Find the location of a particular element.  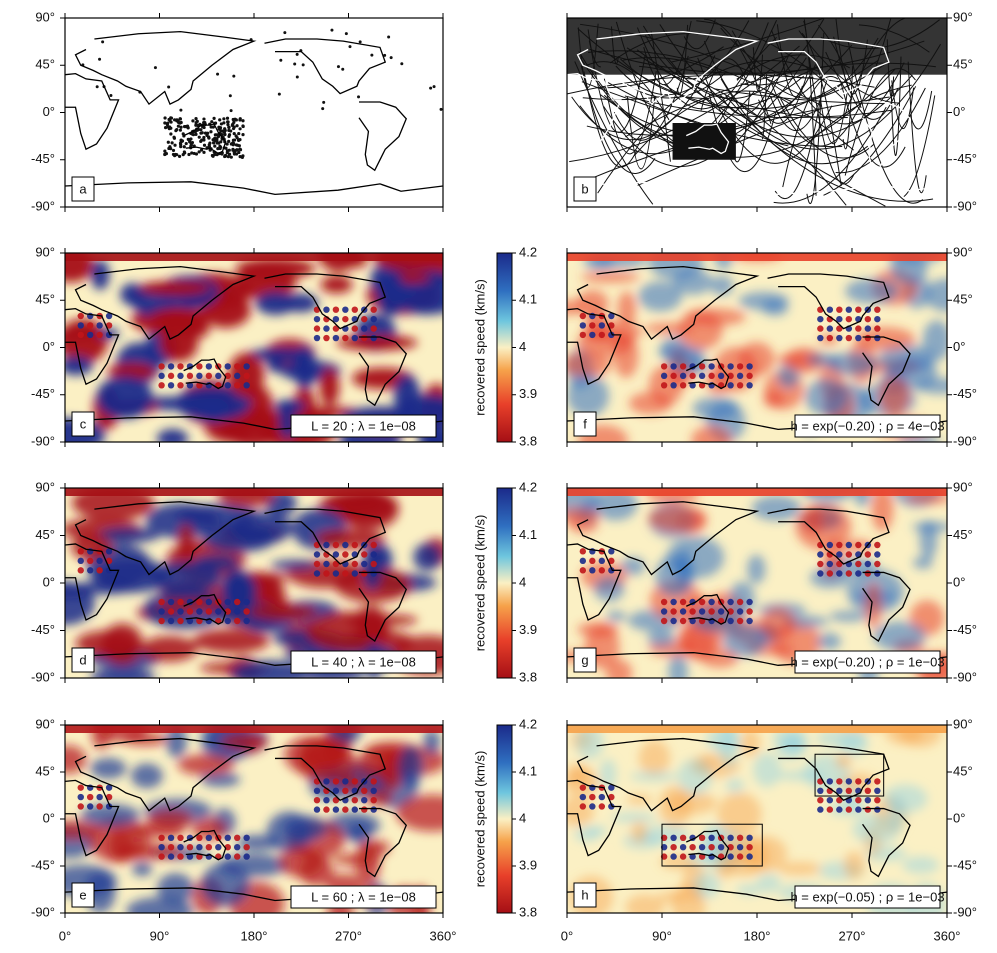

y-tick-label: 0° is located at coordinates (959, 111).